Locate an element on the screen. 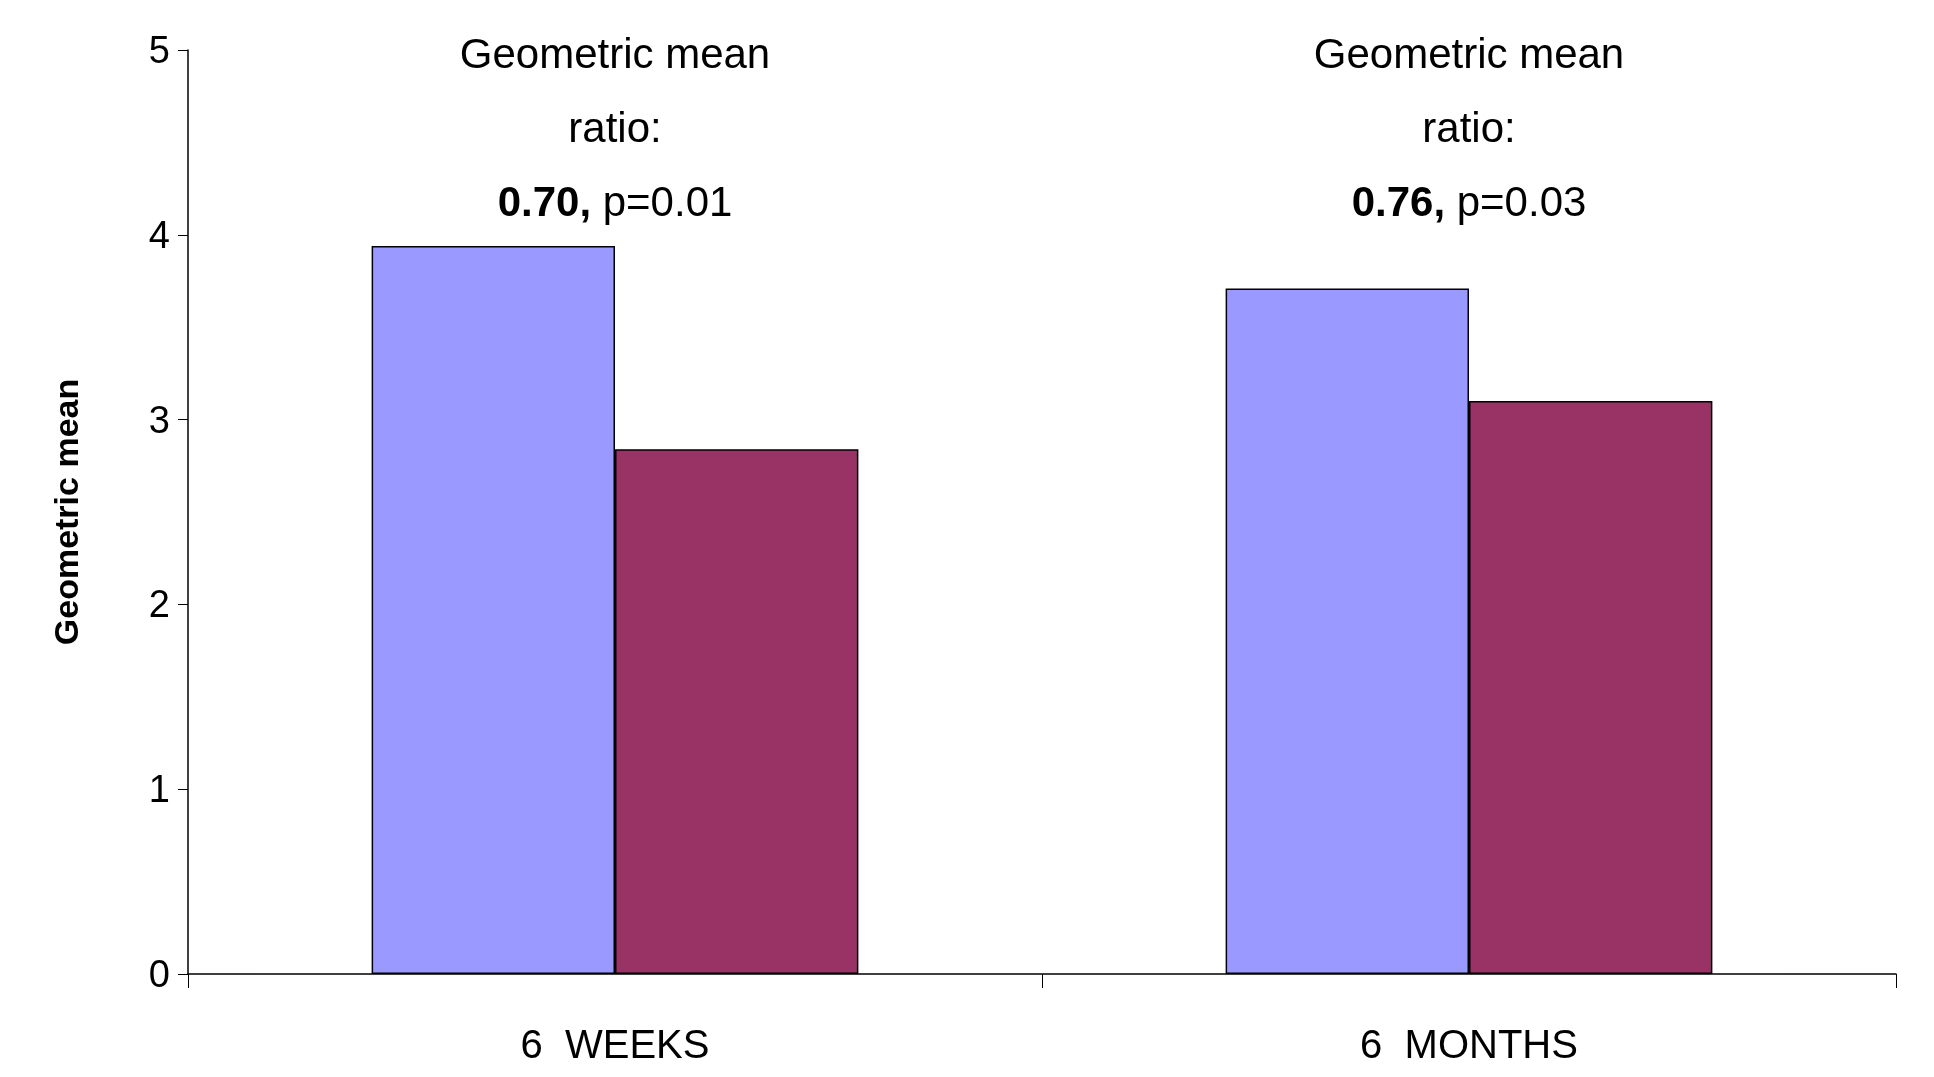  y-axis-title: Geometric mean is located at coordinates (66, 512).